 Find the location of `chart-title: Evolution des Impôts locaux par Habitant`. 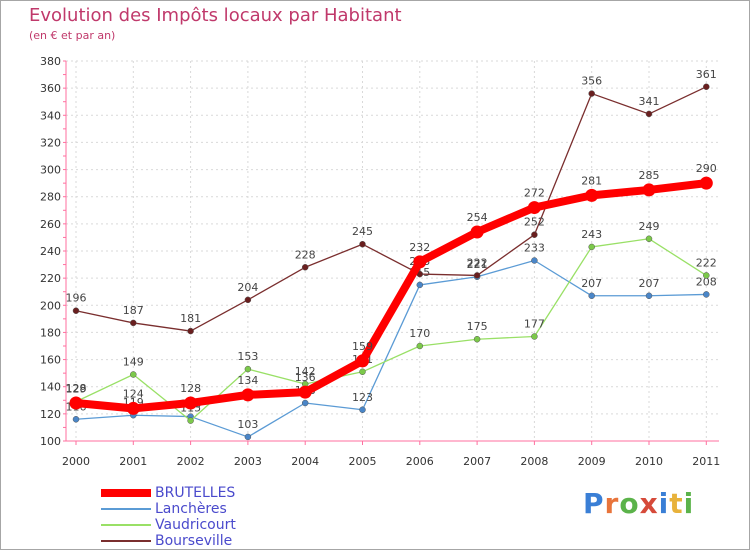

chart-title: Evolution des Impôts locaux par Habitant is located at coordinates (215, 15).